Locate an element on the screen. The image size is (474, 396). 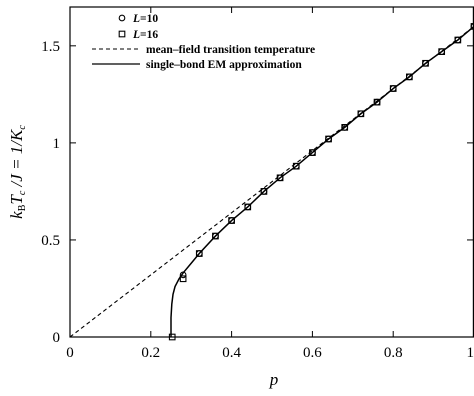
x-tick-label: 0.6 is located at coordinates (312, 353).